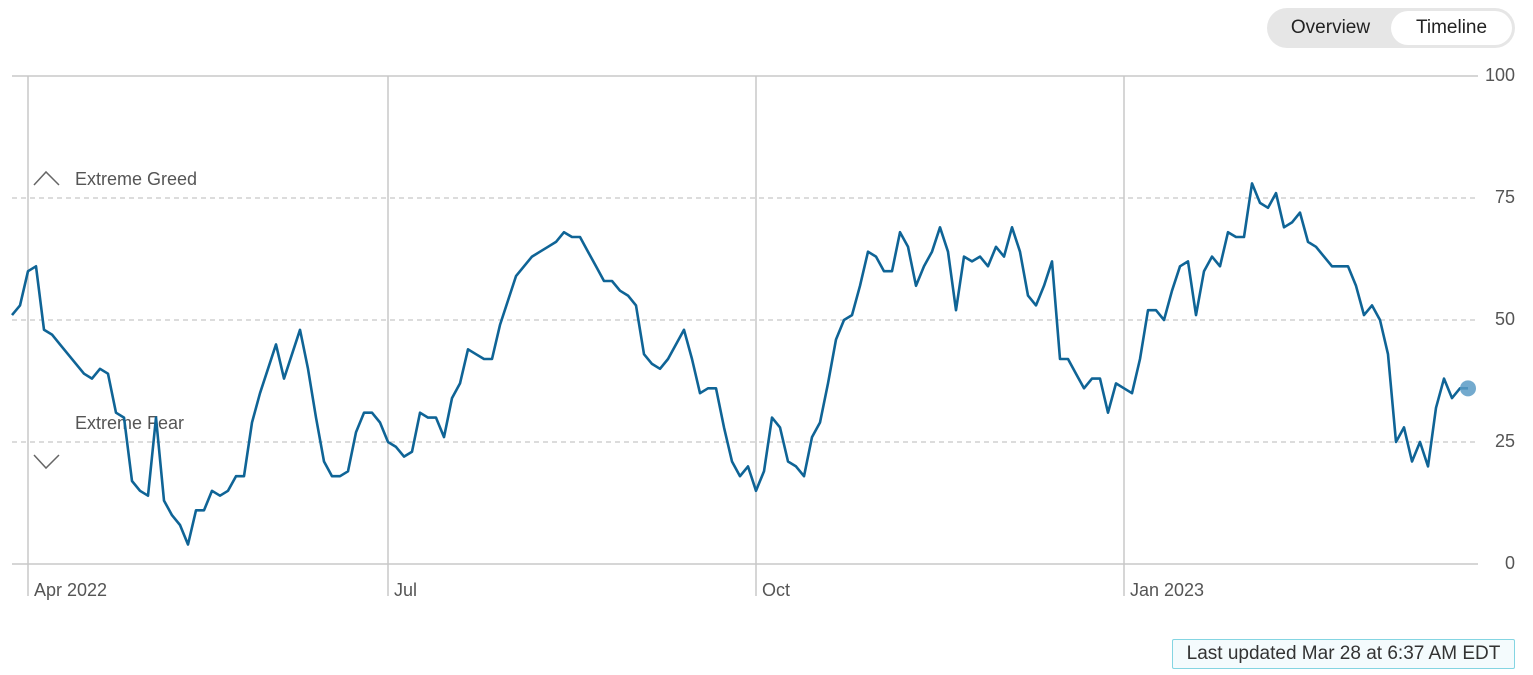 The image size is (1533, 675). Describe the element at coordinates (1330, 28) in the screenshot. I see `tab: Overview` at that location.